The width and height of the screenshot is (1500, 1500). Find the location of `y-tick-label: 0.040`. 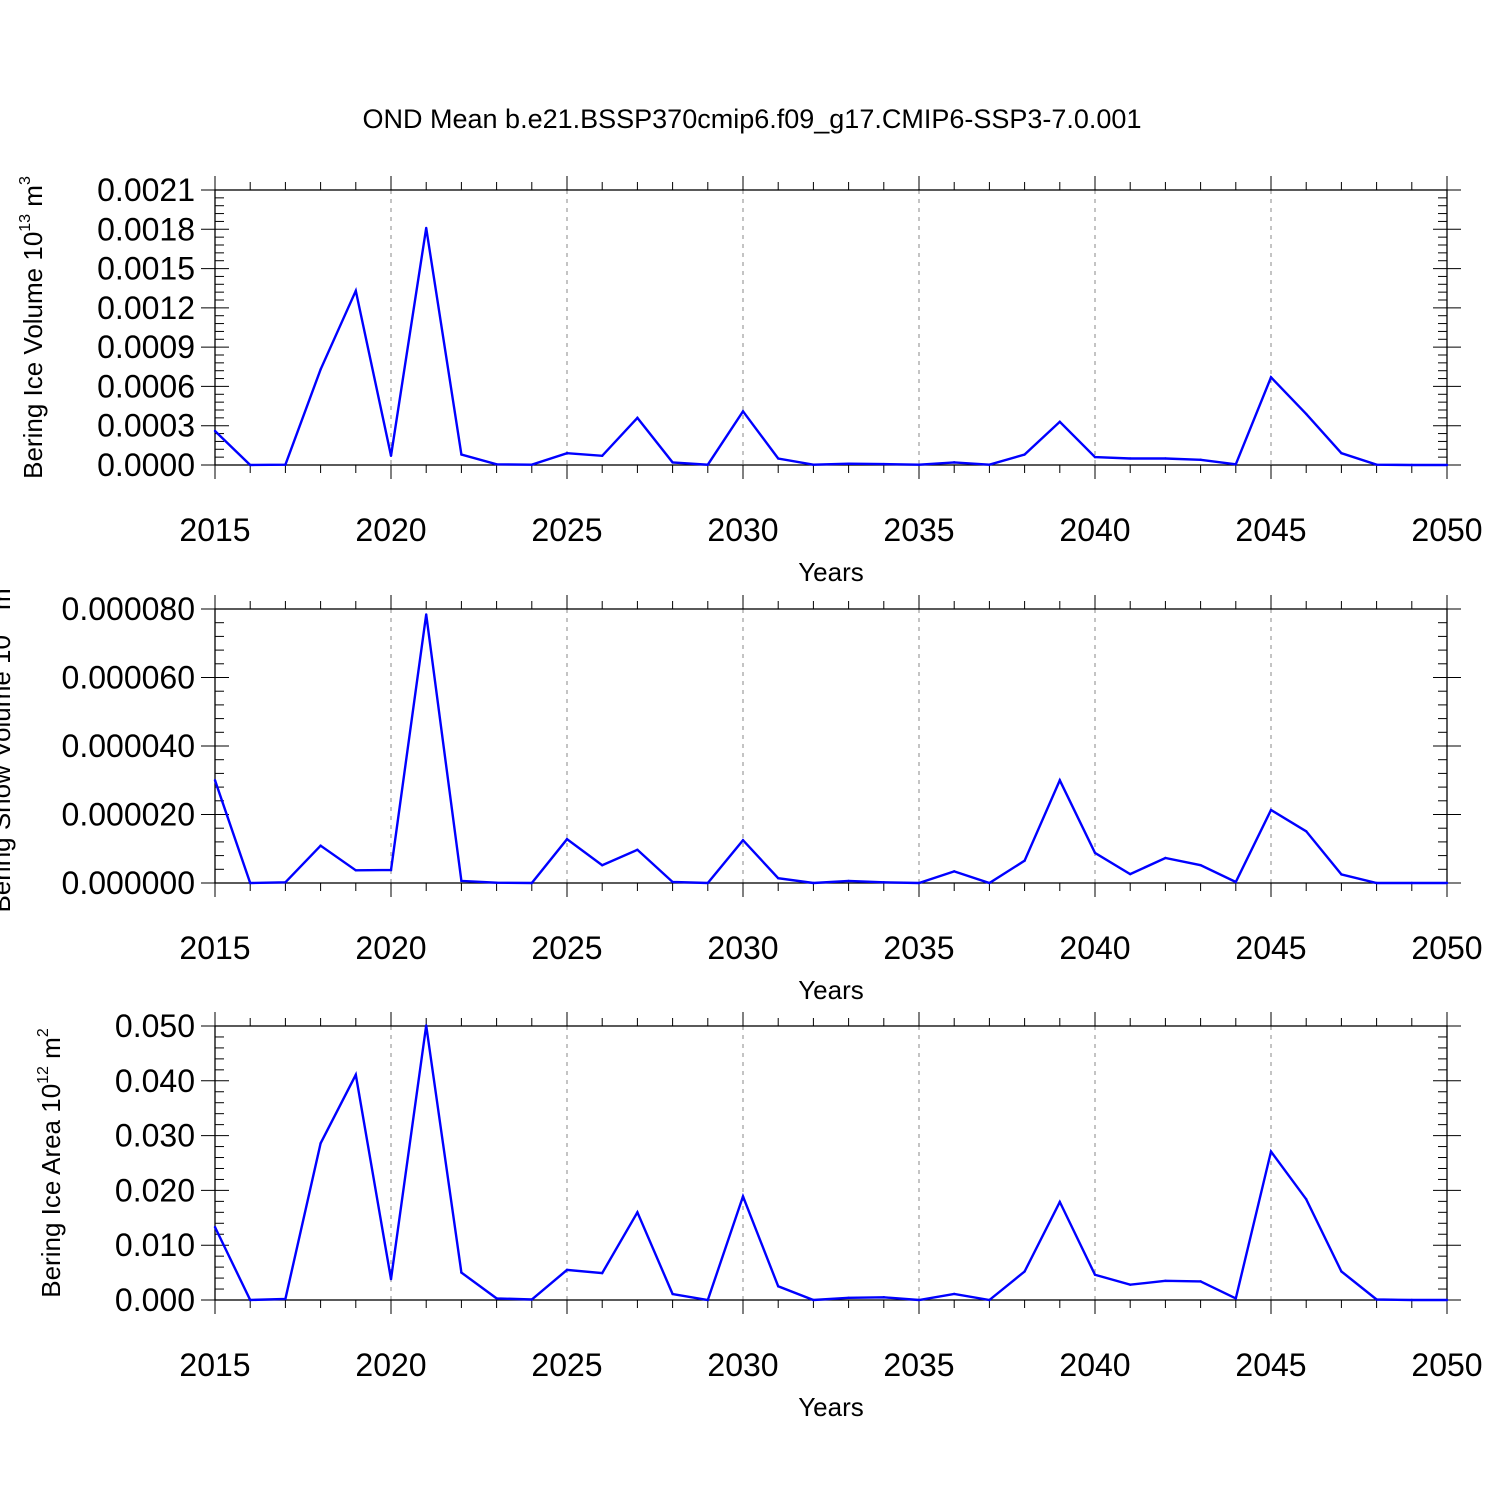

y-tick-label: 0.040 is located at coordinates (155, 1081).